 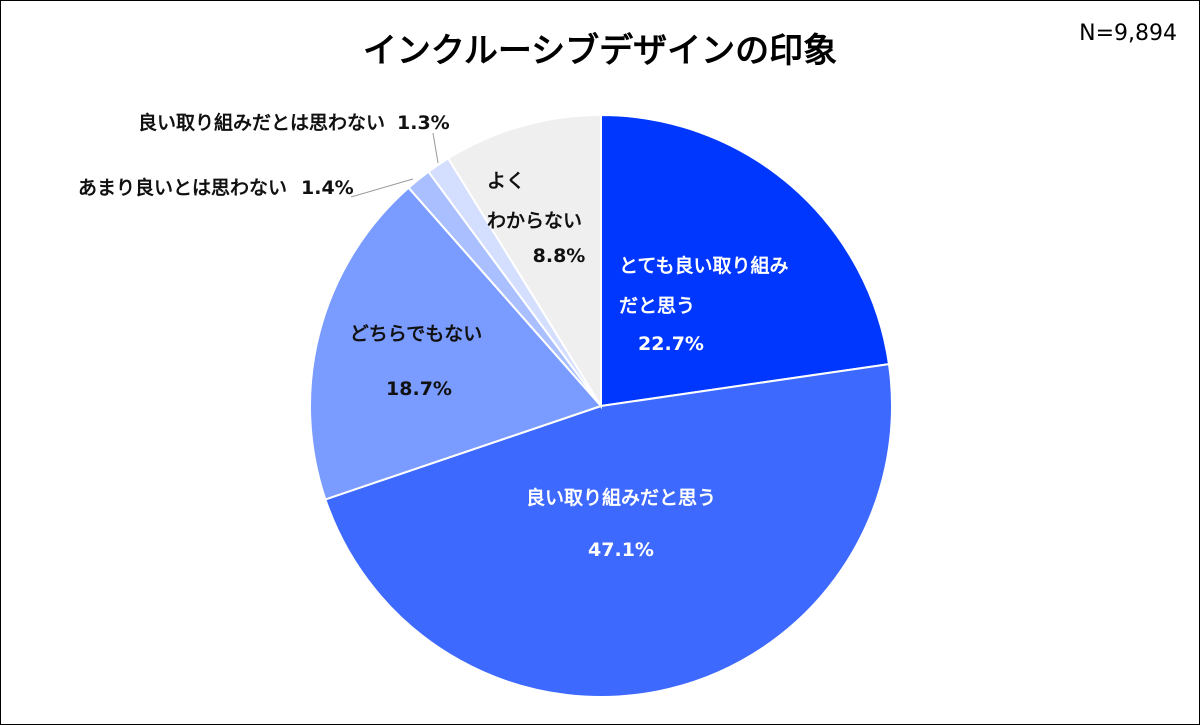 I want to click on category-label: どちらでもない, so click(x=416, y=334).